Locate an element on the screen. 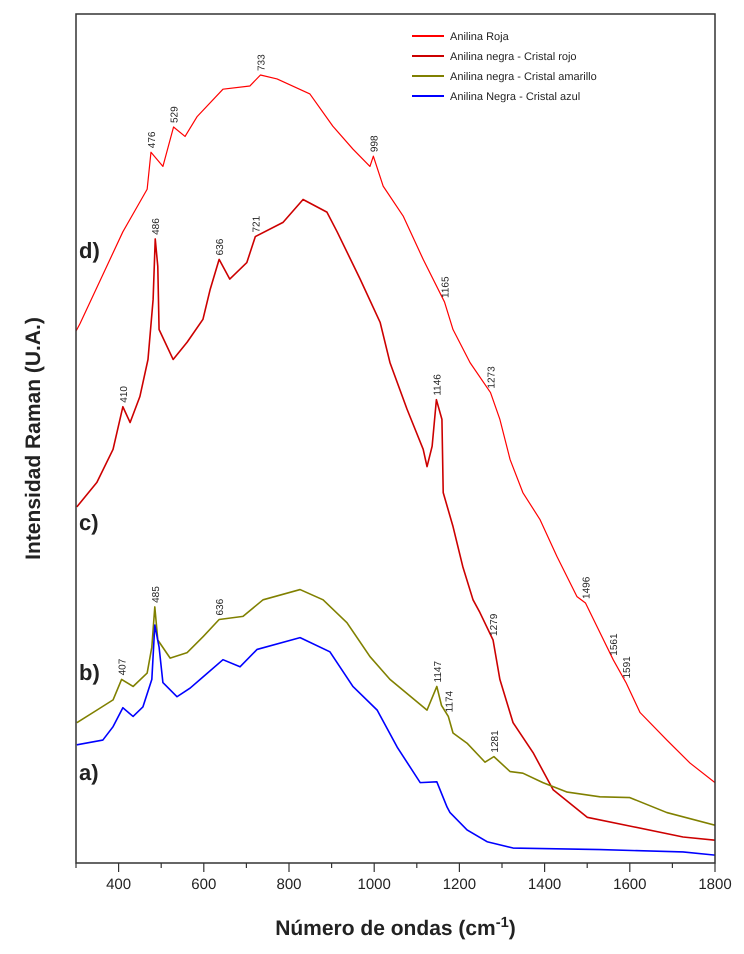 The height and width of the screenshot is (954, 744). y-axis-title: Intensidad Raman (U.A.) is located at coordinates (33, 438).